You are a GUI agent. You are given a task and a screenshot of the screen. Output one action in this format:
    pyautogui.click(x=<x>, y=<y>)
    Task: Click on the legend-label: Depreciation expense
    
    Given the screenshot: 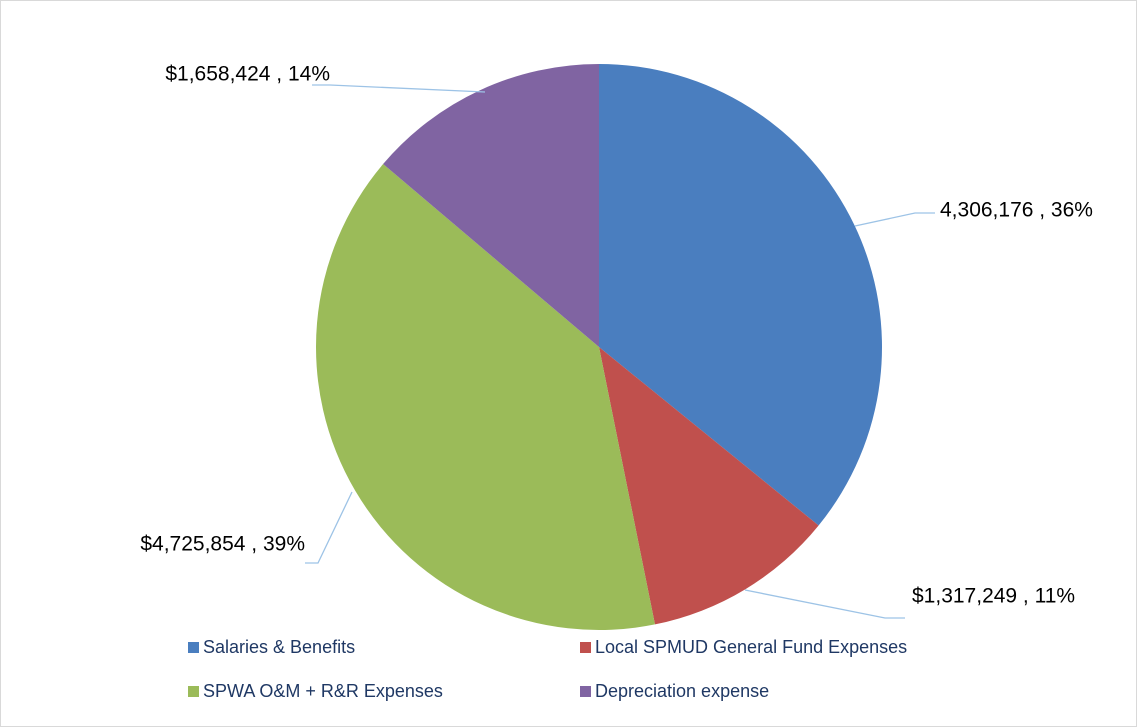 What is the action you would take?
    pyautogui.click(x=682, y=691)
    